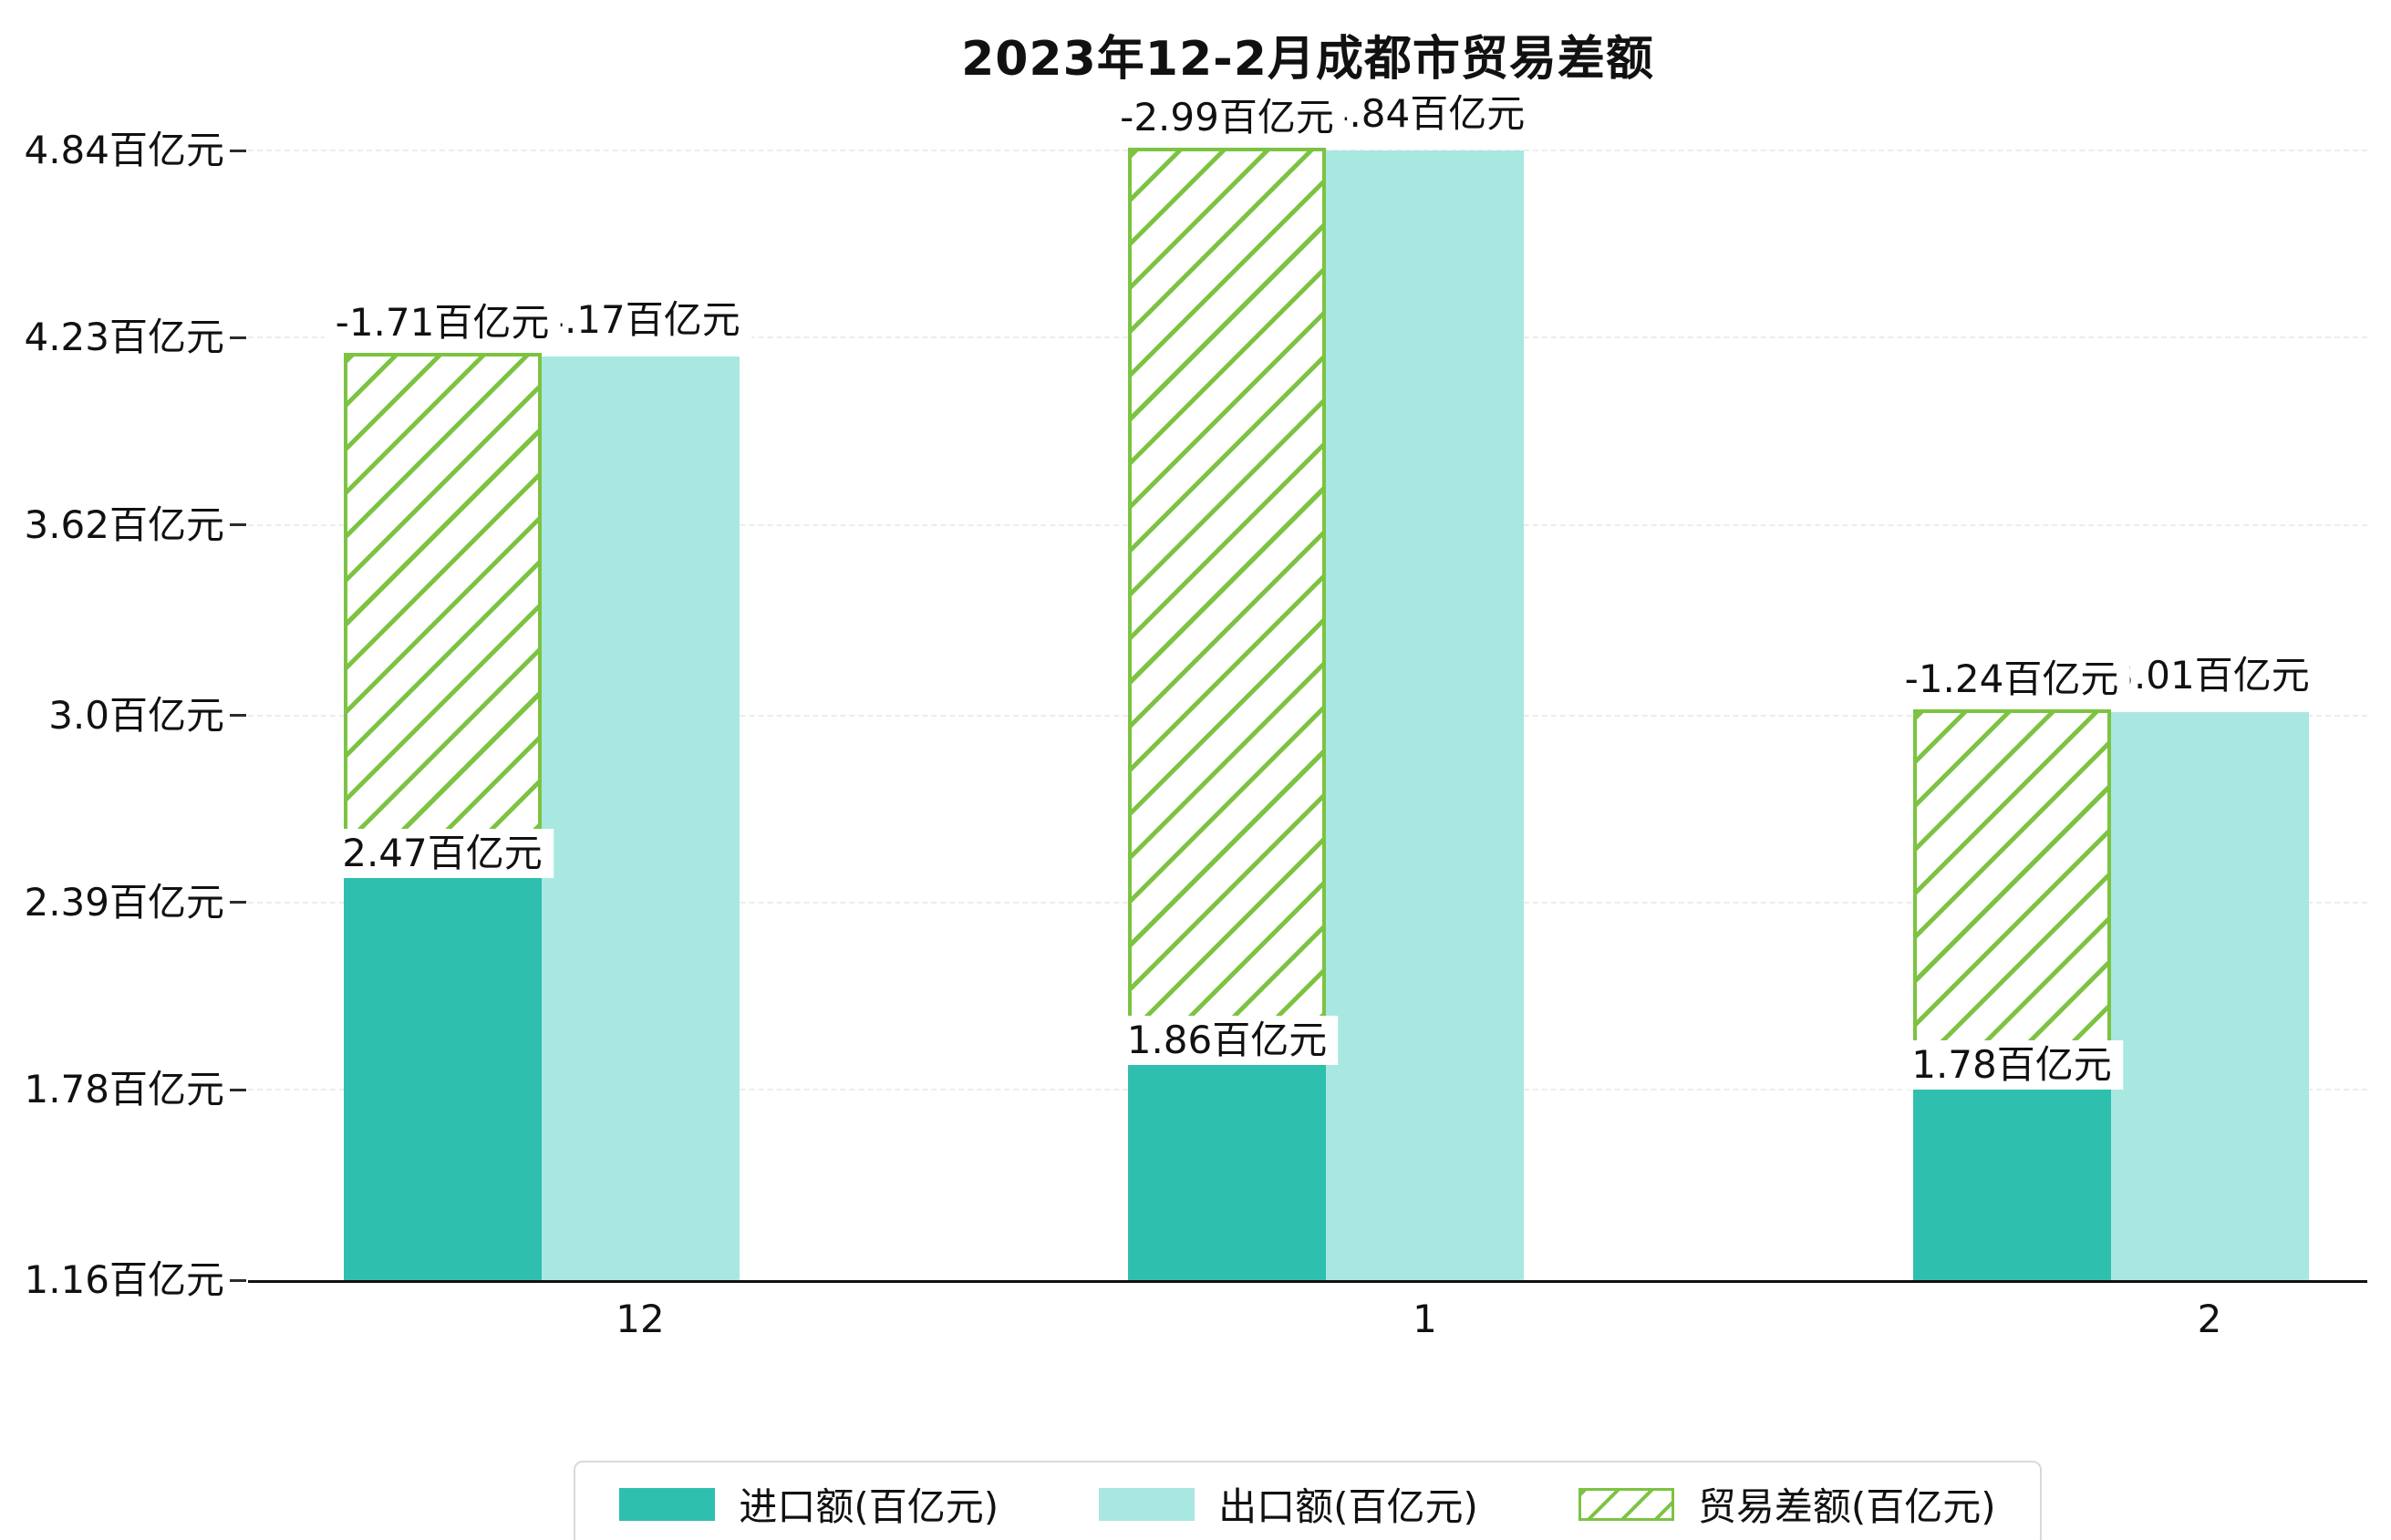  Describe the element at coordinates (1846, 1506) in the screenshot. I see `legend-label-trade-balance: 贸易差额(百亿元)` at that location.